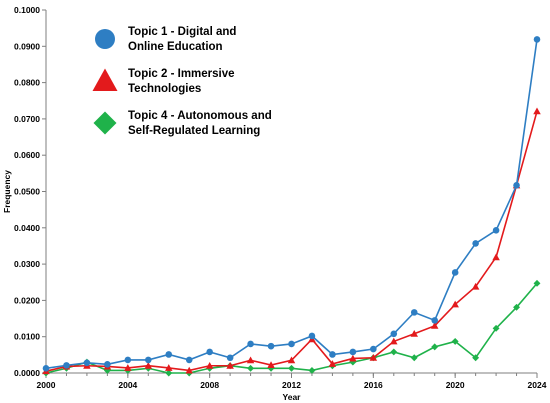  Describe the element at coordinates (27, 192) in the screenshot. I see `y-tick-label: 0.0500` at that location.